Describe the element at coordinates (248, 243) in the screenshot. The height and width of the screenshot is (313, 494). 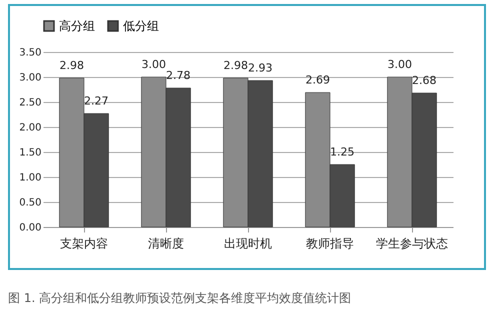
I see `x-tick-label: 出现时机` at that location.